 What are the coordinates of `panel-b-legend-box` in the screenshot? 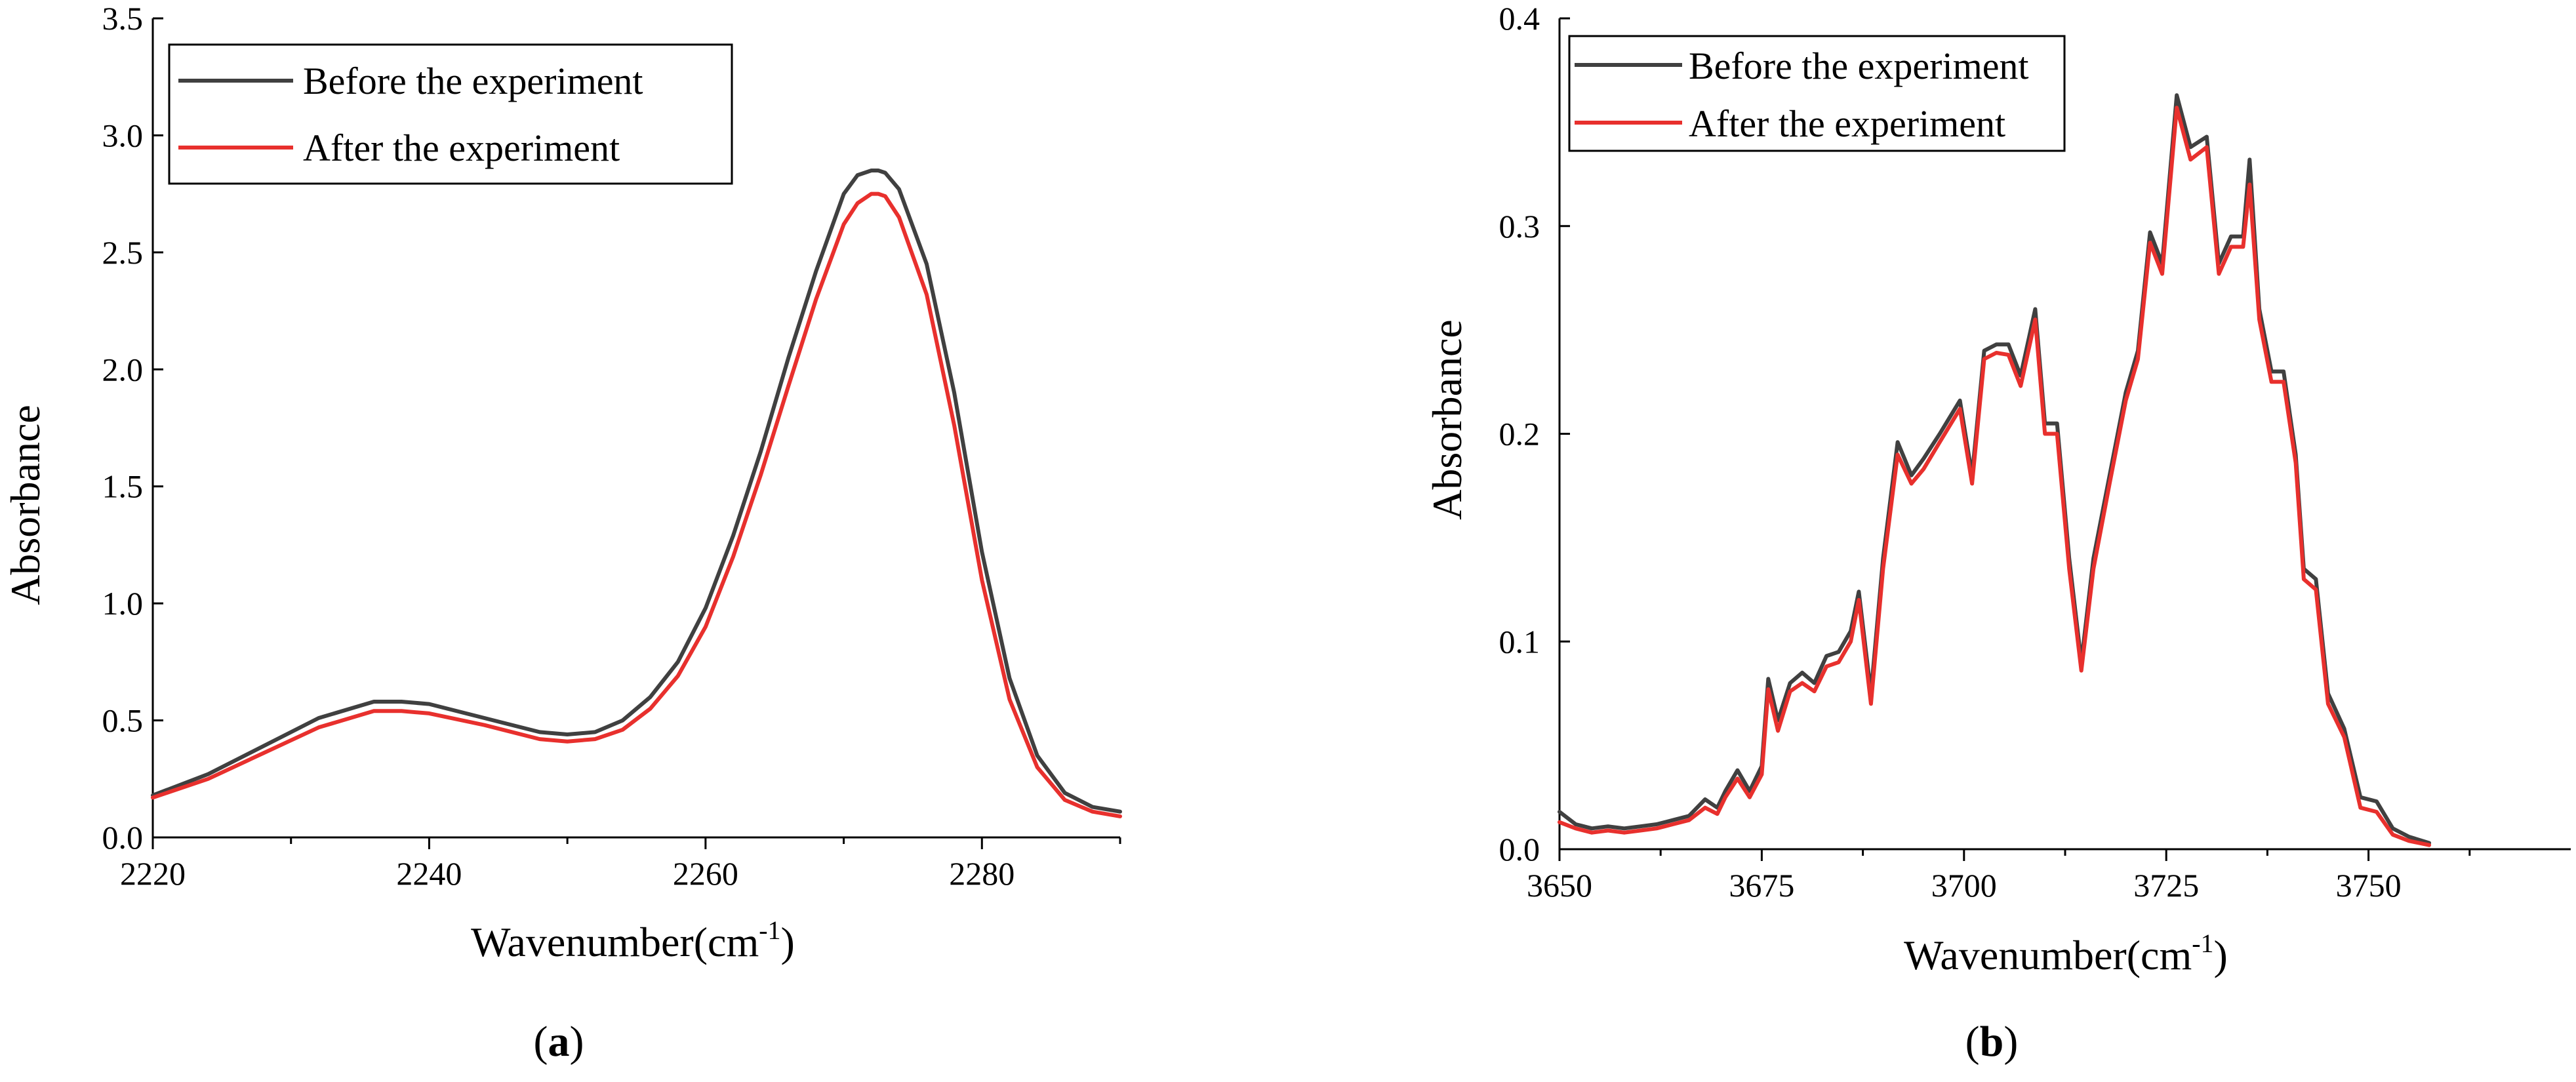 It's located at (1817, 93).